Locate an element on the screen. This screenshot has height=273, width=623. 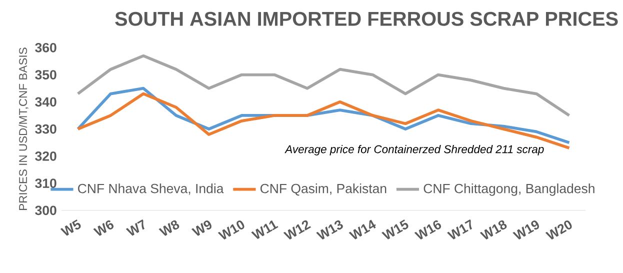
legend-label: CNF Nhava Sheva, India is located at coordinates (151, 189).